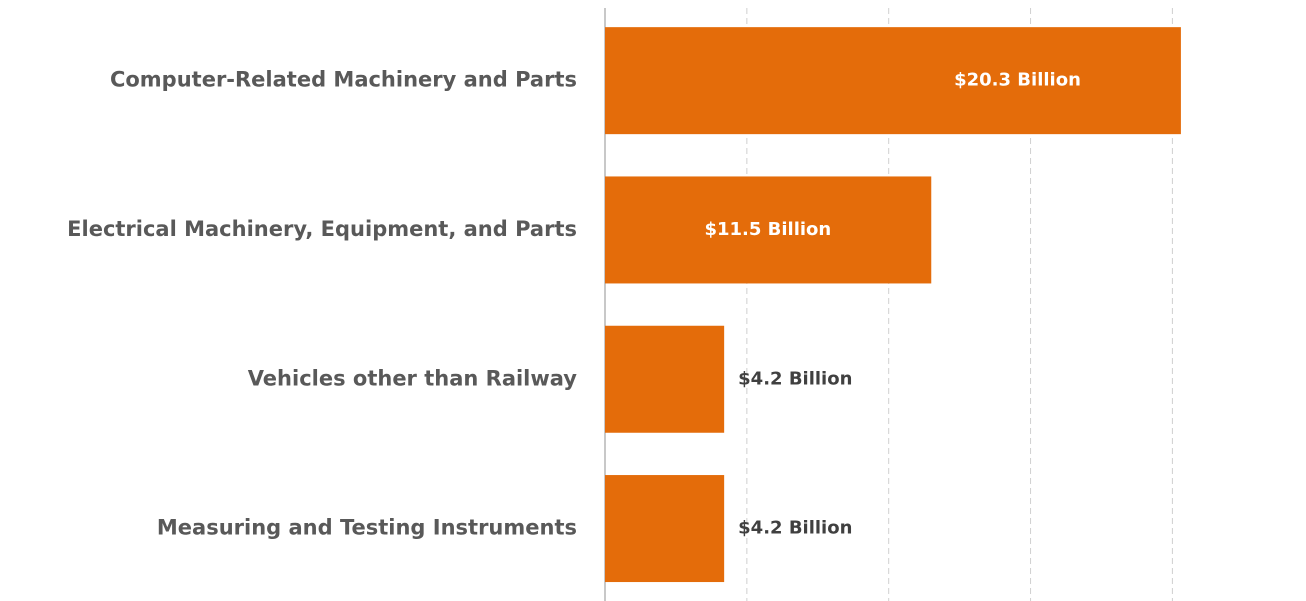  I want to click on category-label: Computer-Related Machinery and Parts, so click(343, 80).